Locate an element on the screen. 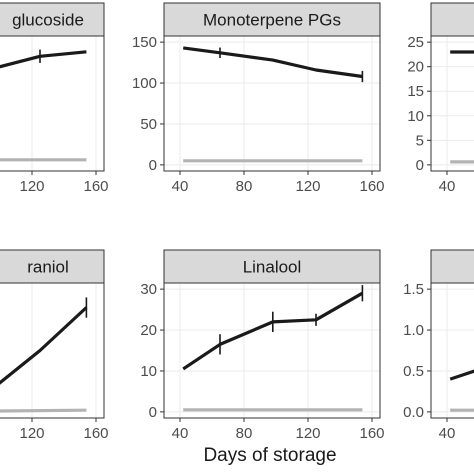  panel: M40801201600510152025 is located at coordinates (440, 98).